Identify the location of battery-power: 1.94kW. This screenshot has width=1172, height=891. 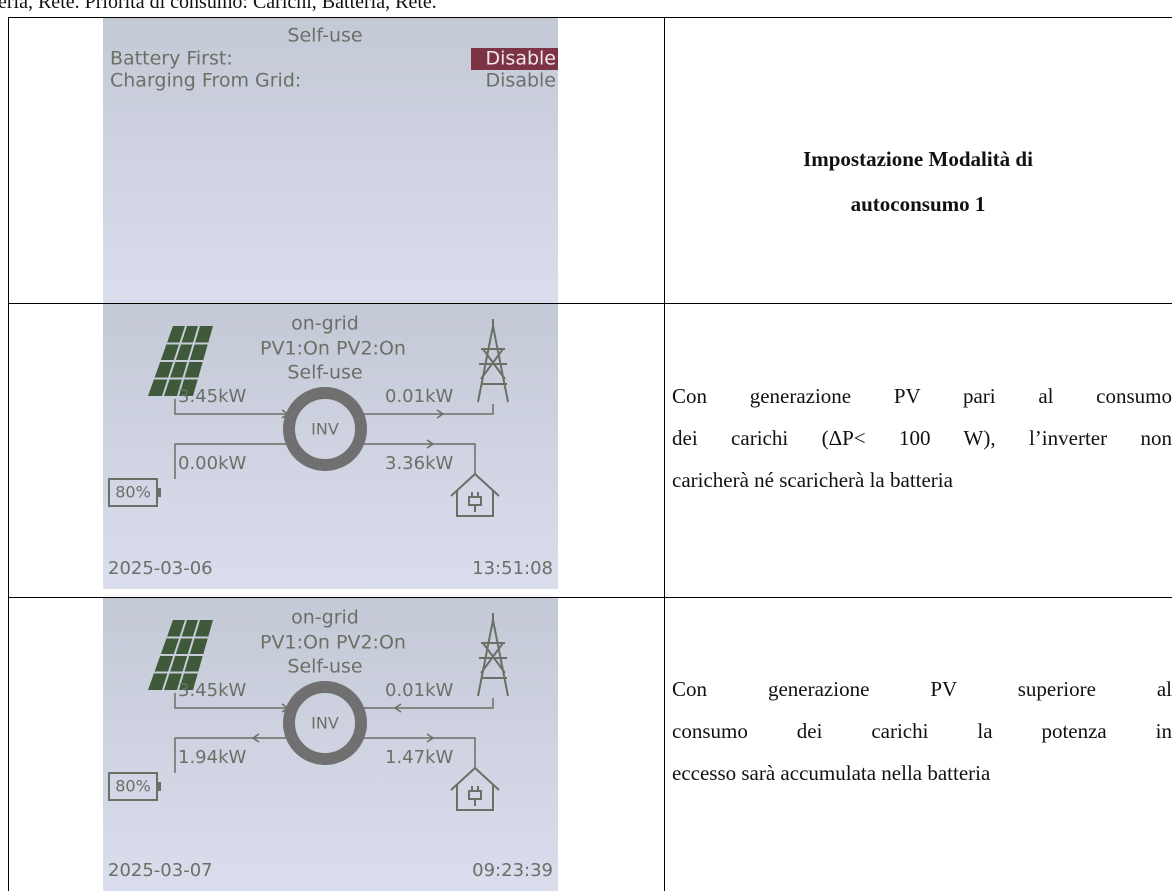
(212, 757).